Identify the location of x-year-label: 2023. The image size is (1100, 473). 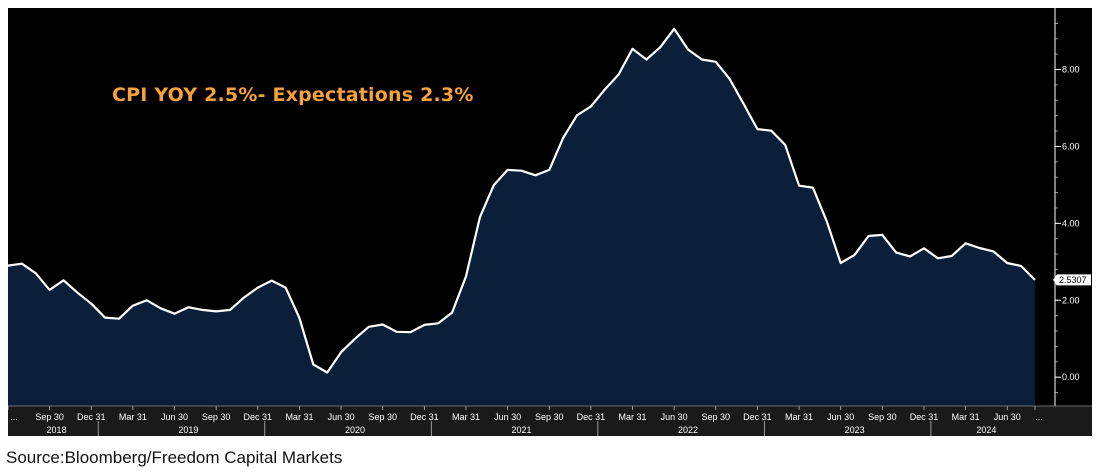
(855, 430).